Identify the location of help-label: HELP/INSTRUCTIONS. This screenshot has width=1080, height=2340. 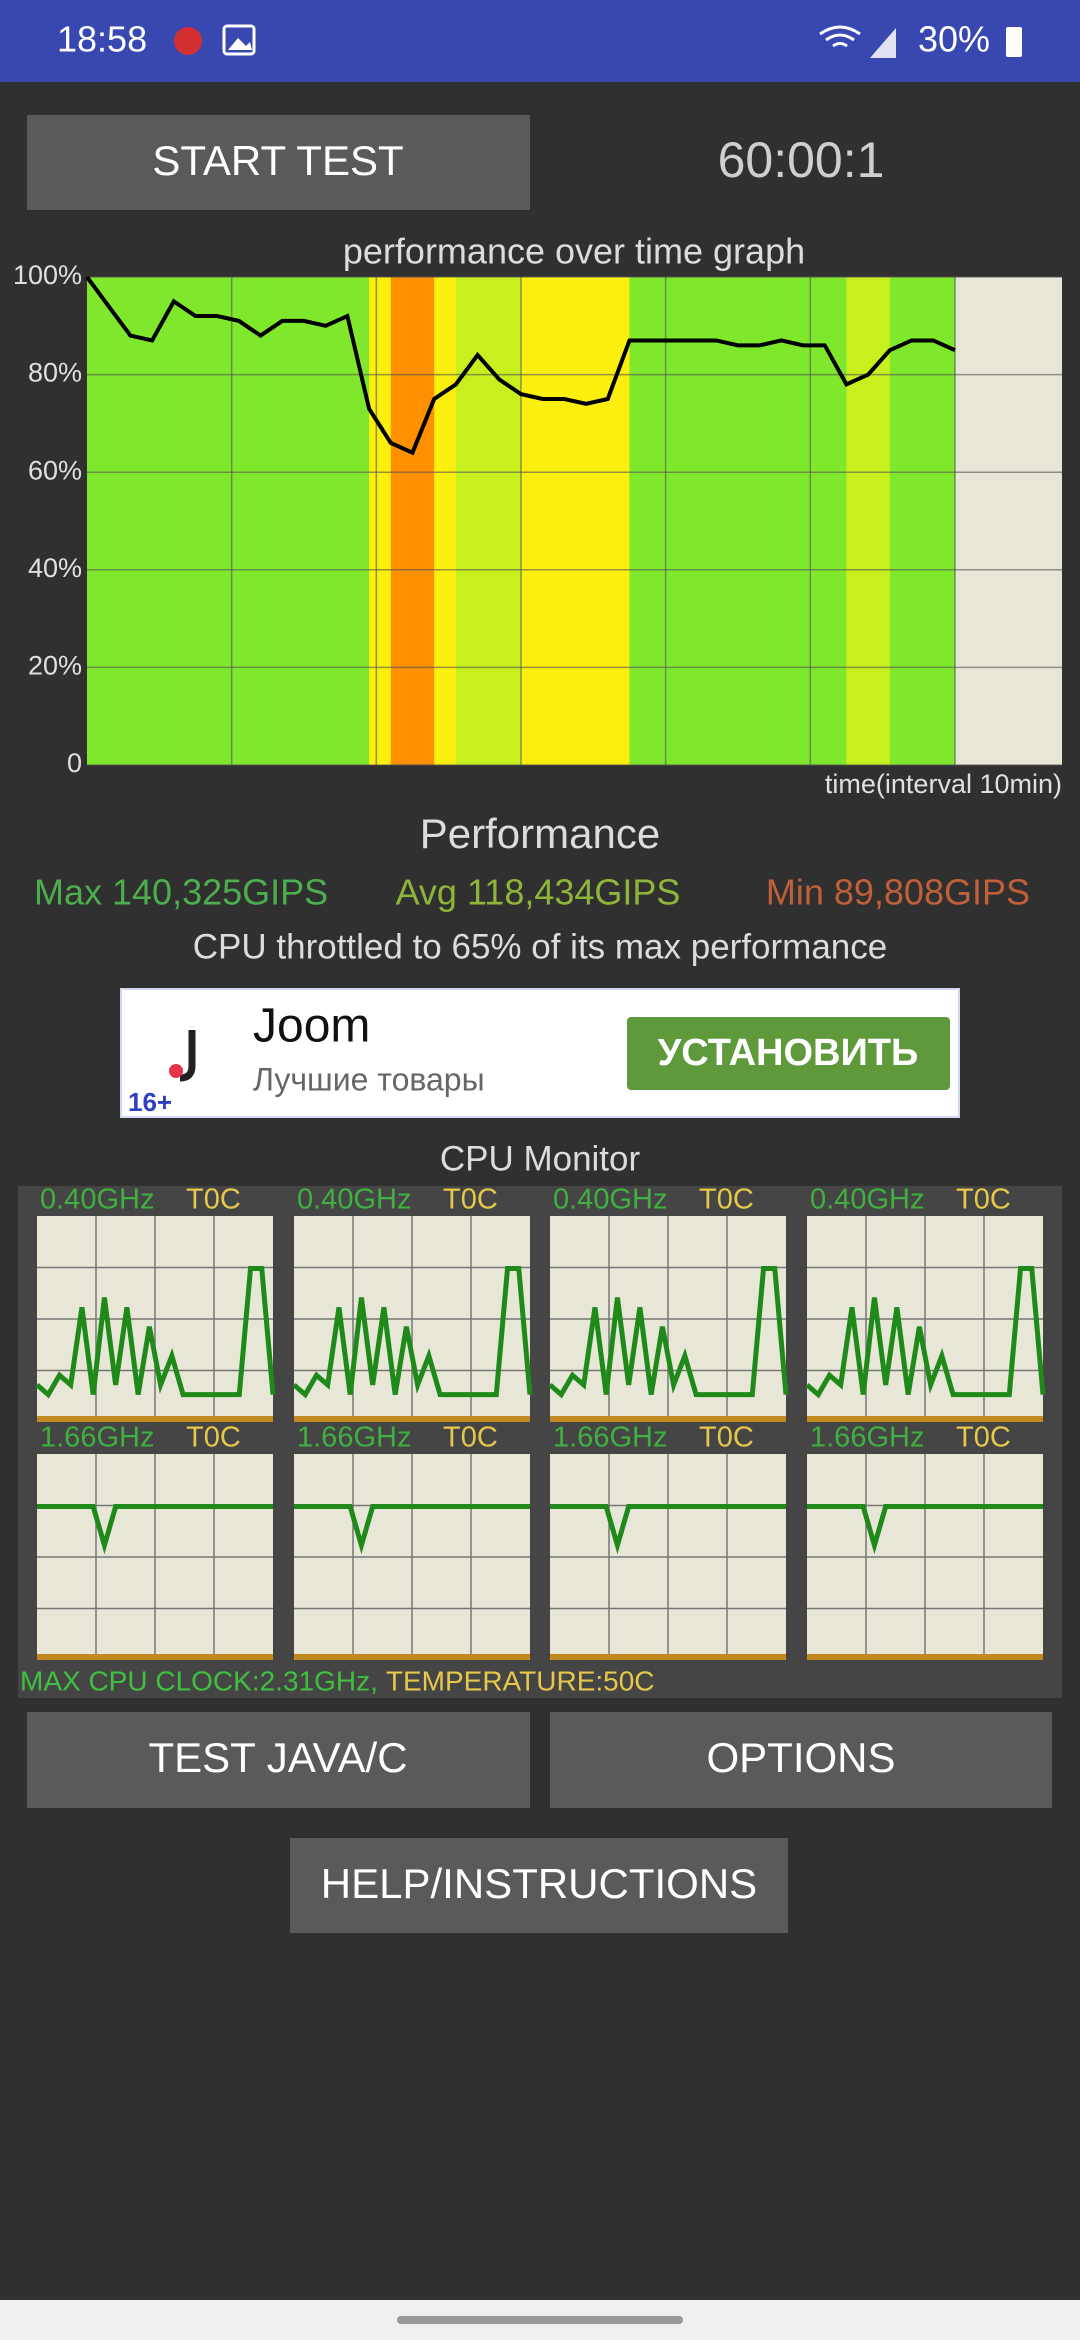
(539, 1883).